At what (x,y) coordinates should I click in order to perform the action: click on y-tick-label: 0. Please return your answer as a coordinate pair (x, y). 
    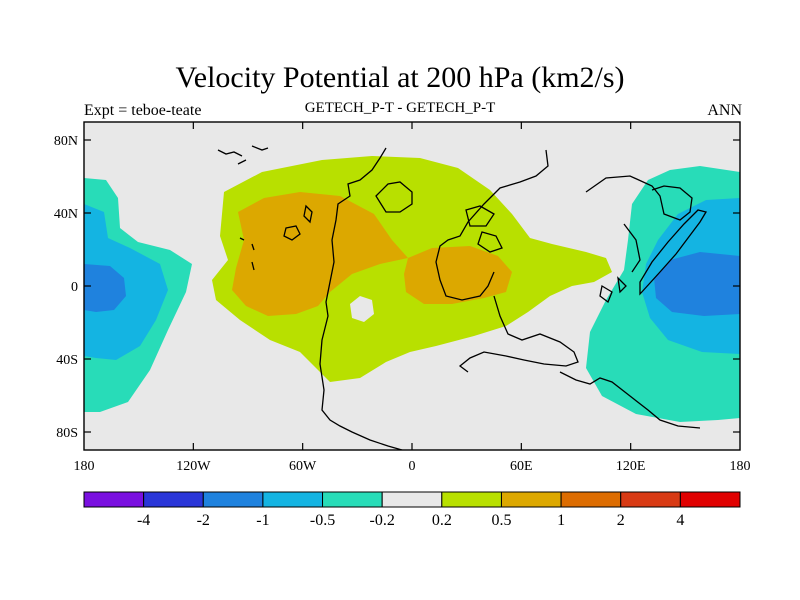
    Looking at the image, I should click on (74, 287).